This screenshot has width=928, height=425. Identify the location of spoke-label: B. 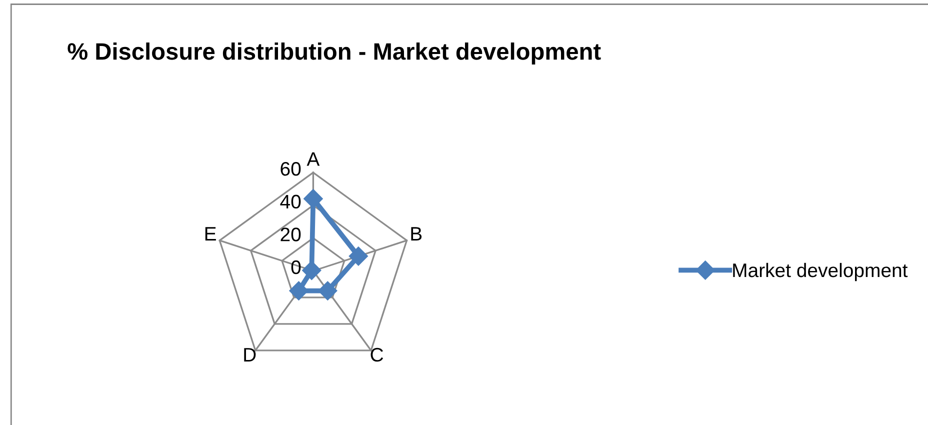
(416, 233).